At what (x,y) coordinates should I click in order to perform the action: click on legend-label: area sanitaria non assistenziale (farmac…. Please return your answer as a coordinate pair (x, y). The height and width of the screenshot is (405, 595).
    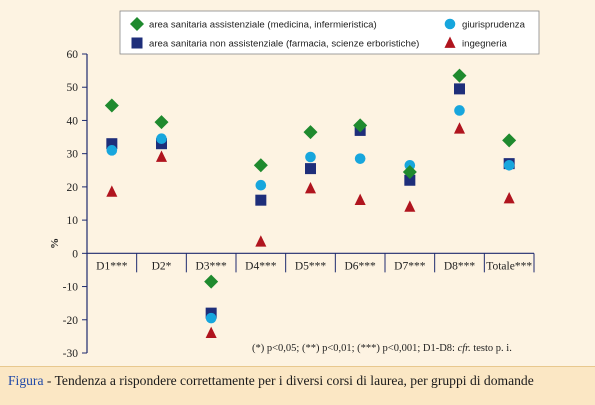
    Looking at the image, I should click on (284, 44).